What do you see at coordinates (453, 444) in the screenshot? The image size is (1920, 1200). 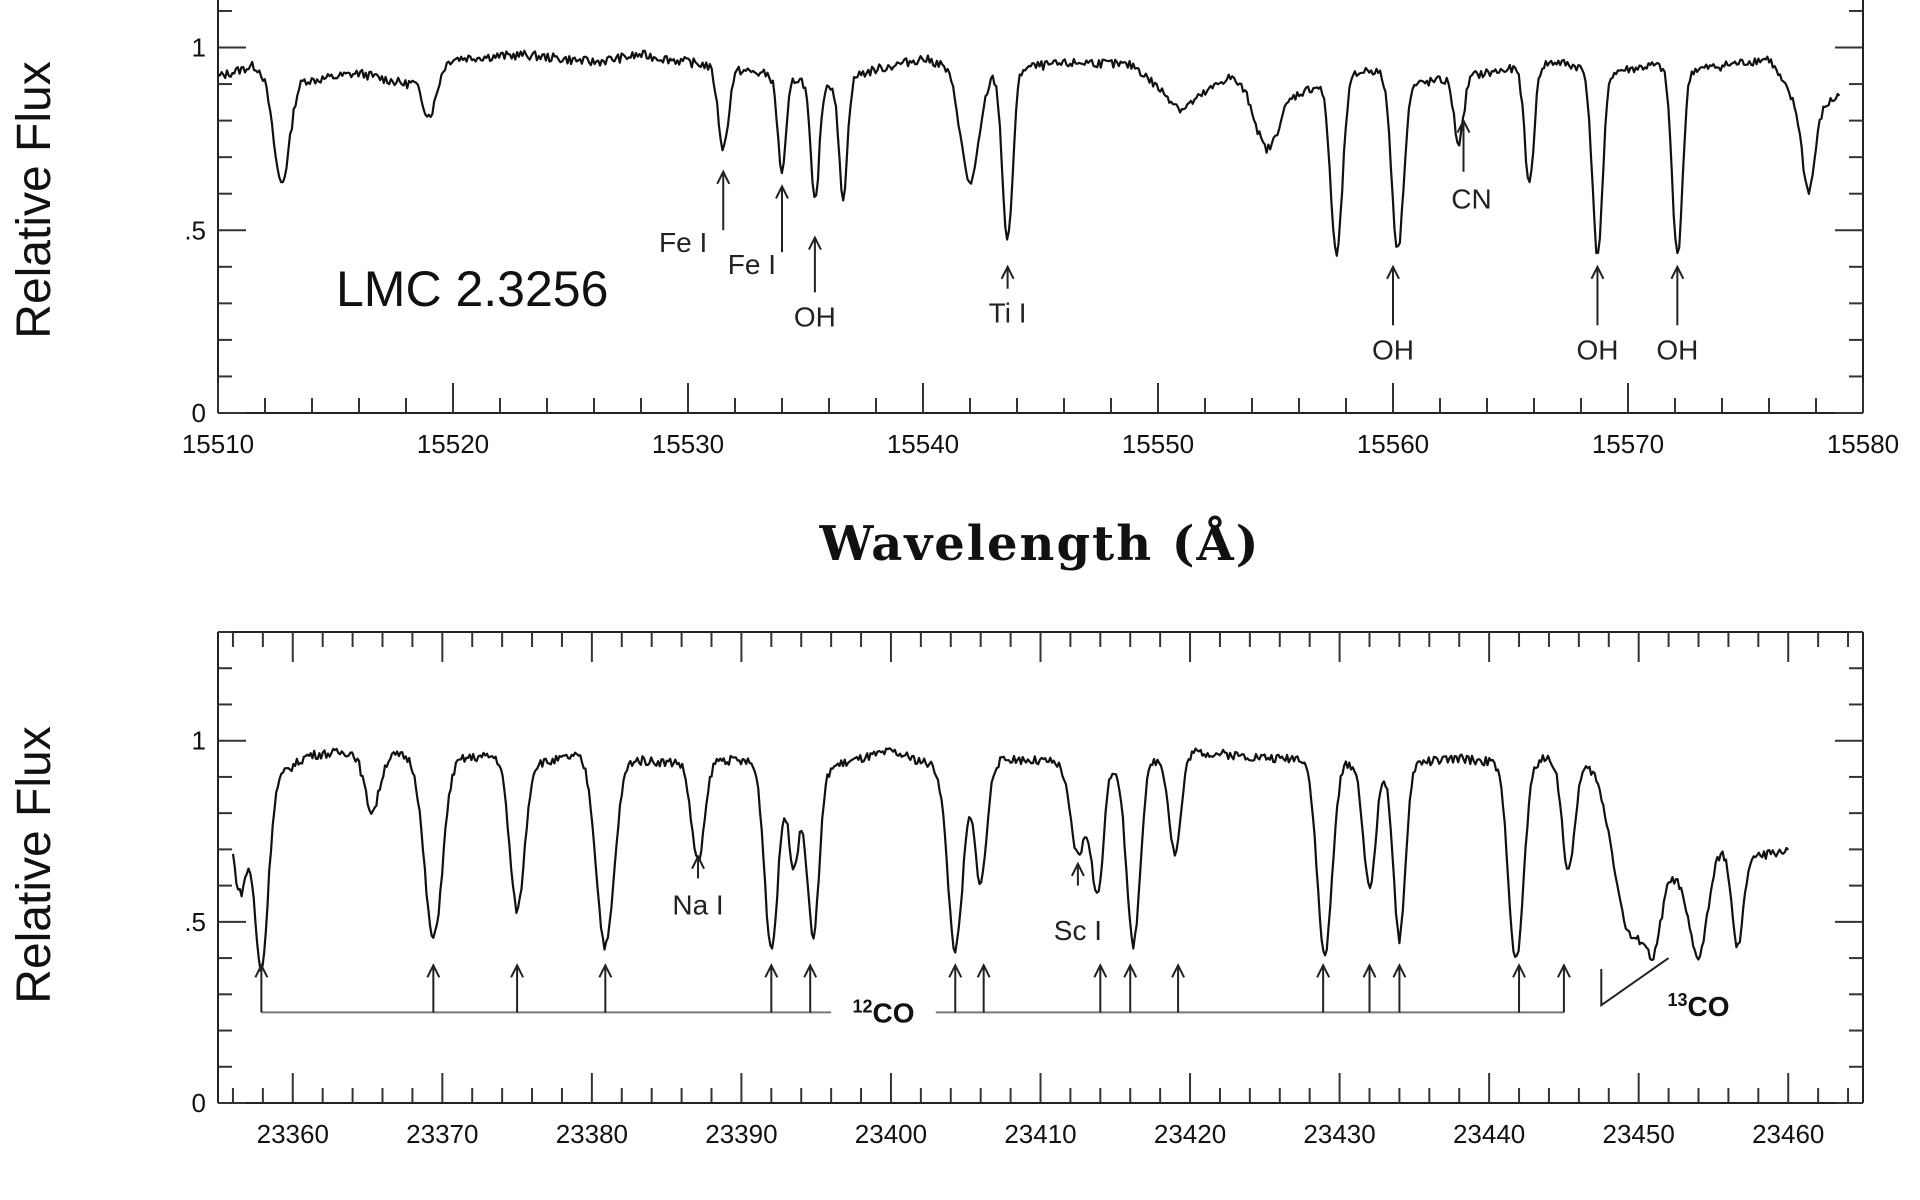 I see `x-tick-label: 15520` at bounding box center [453, 444].